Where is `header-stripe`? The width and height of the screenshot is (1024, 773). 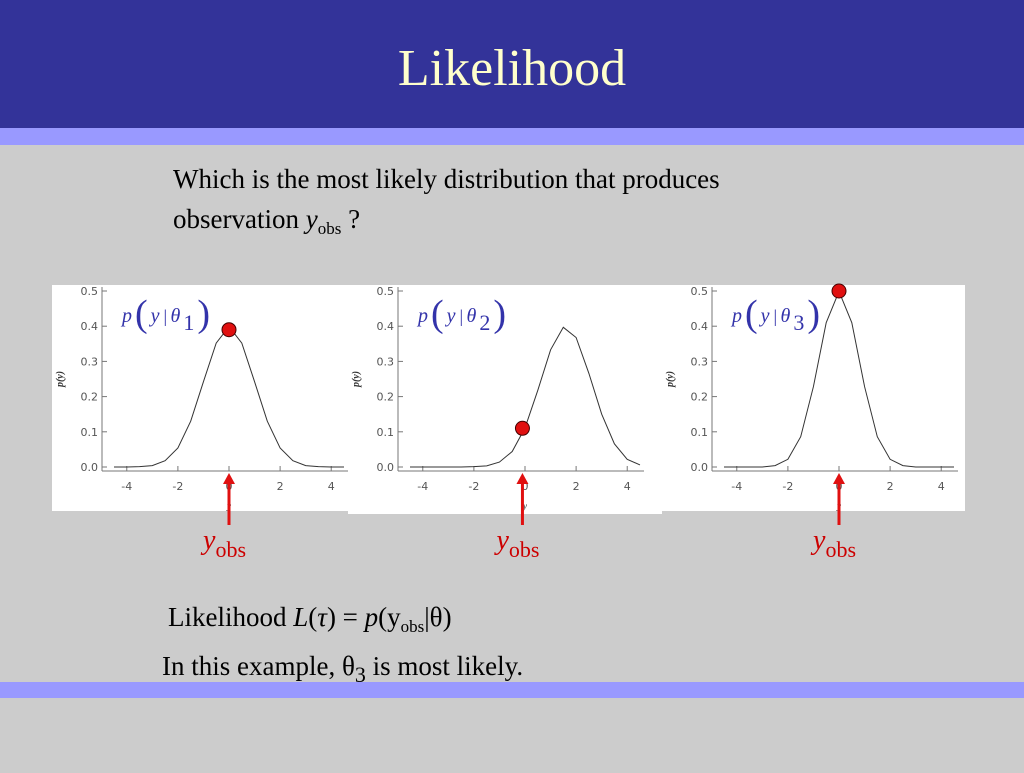
header-stripe is located at coordinates (512, 136).